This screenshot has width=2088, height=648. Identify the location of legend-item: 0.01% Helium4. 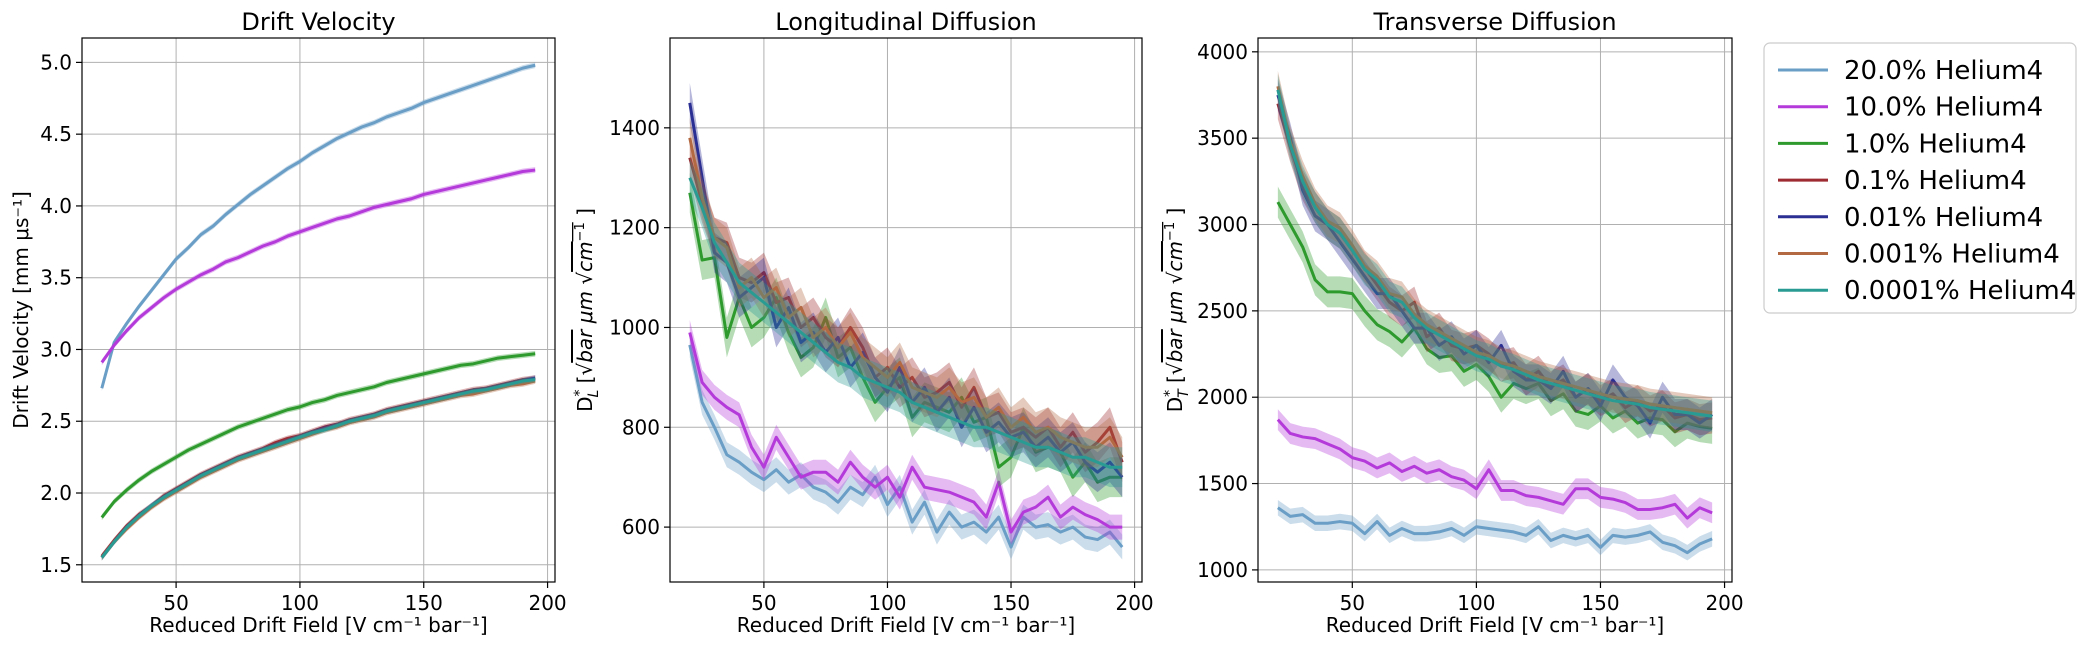
(1910, 218).